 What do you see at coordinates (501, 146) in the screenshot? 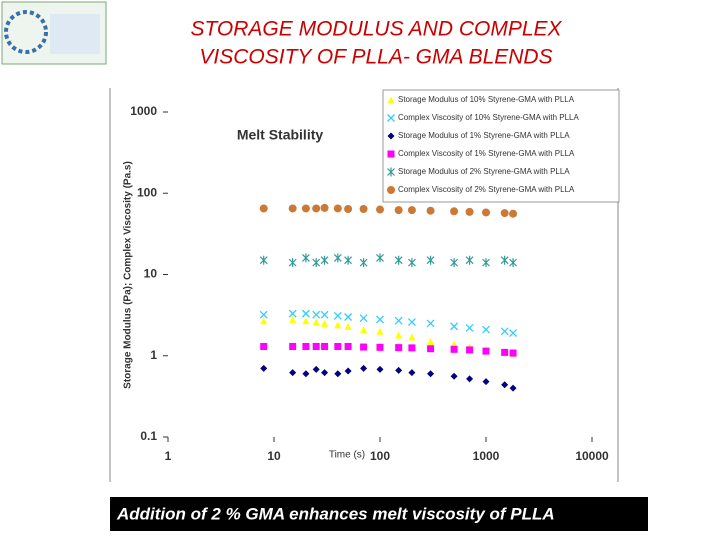
I see `legend-box` at bounding box center [501, 146].